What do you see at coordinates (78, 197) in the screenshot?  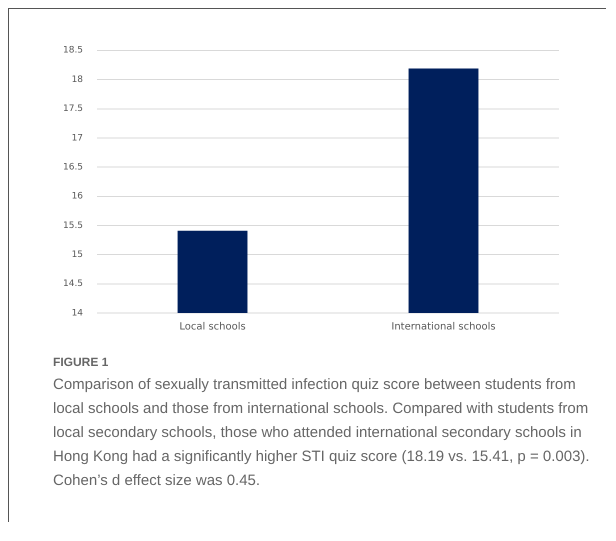 I see `y-tick-label: 16` at bounding box center [78, 197].